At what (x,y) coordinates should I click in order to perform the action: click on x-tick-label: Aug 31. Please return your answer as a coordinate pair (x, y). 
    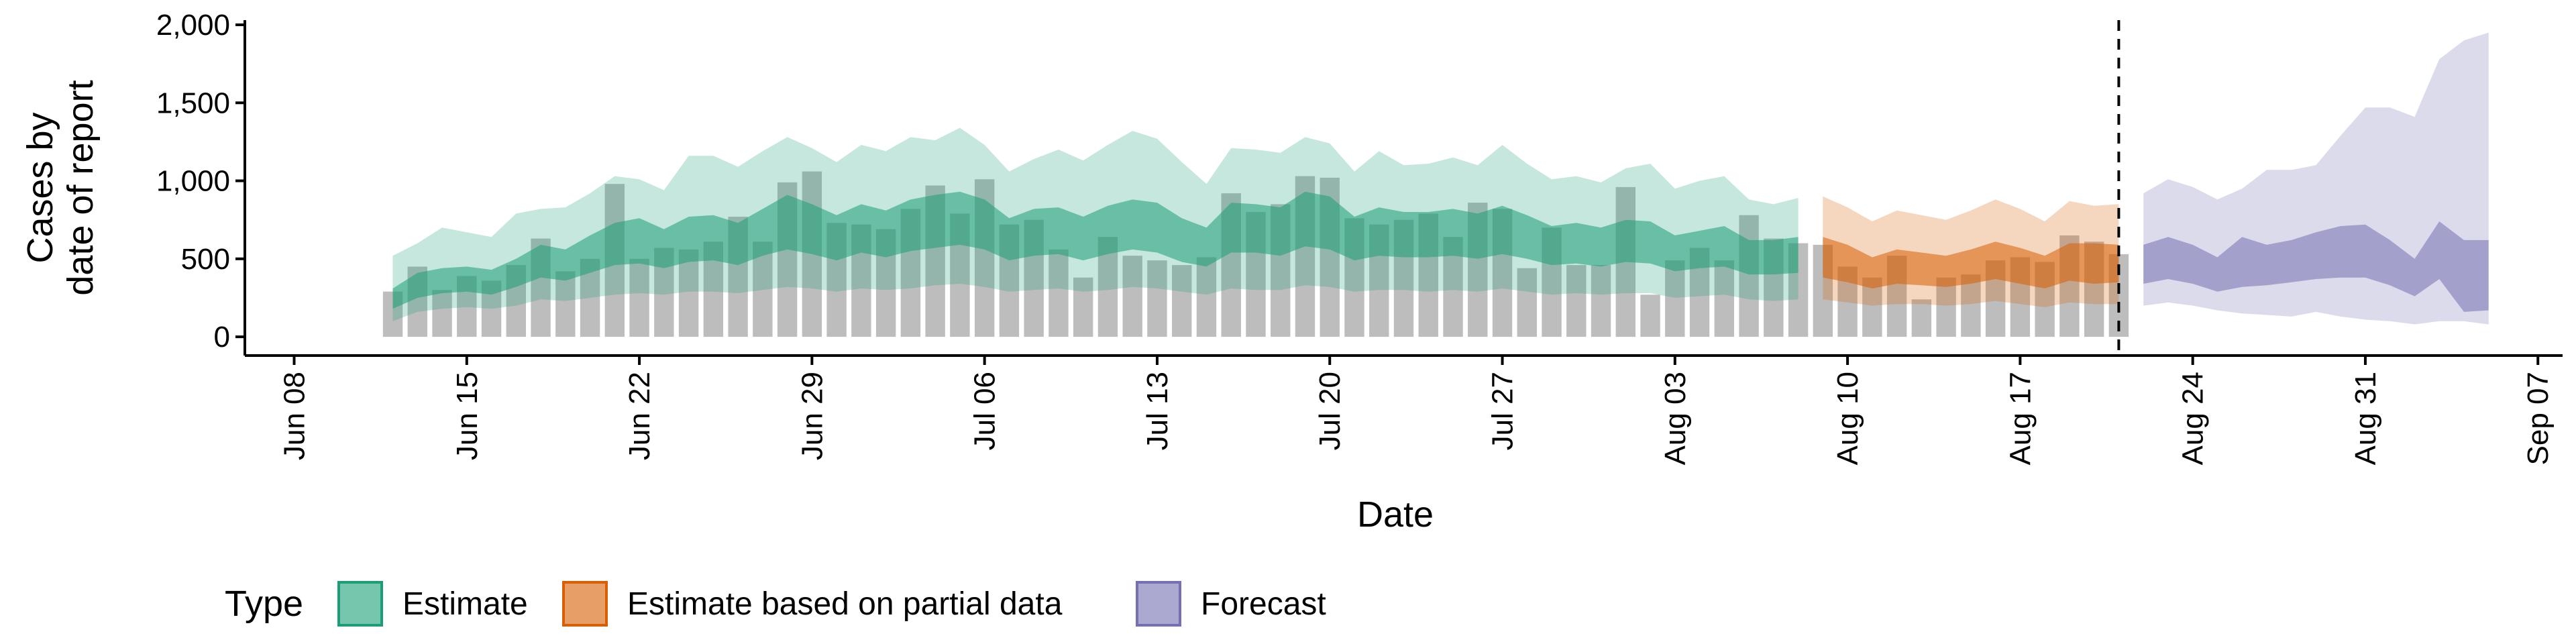
    Looking at the image, I should click on (2365, 418).